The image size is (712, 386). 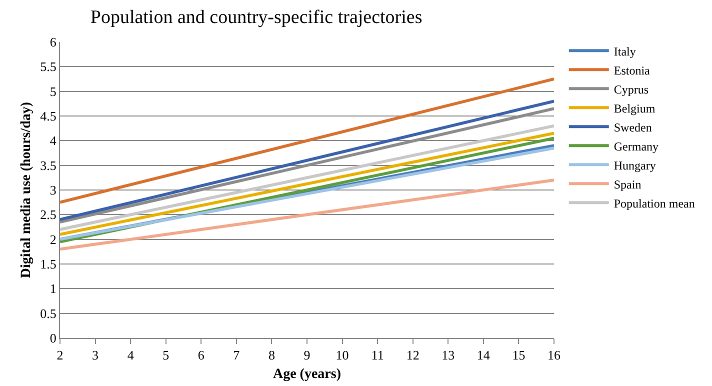 What do you see at coordinates (554, 355) in the screenshot?
I see `x-tick-label: 16` at bounding box center [554, 355].